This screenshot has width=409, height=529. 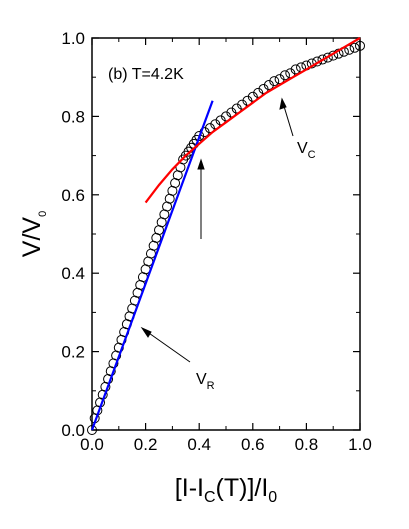 I want to click on x-tick-label: 0.8, so click(x=307, y=444).